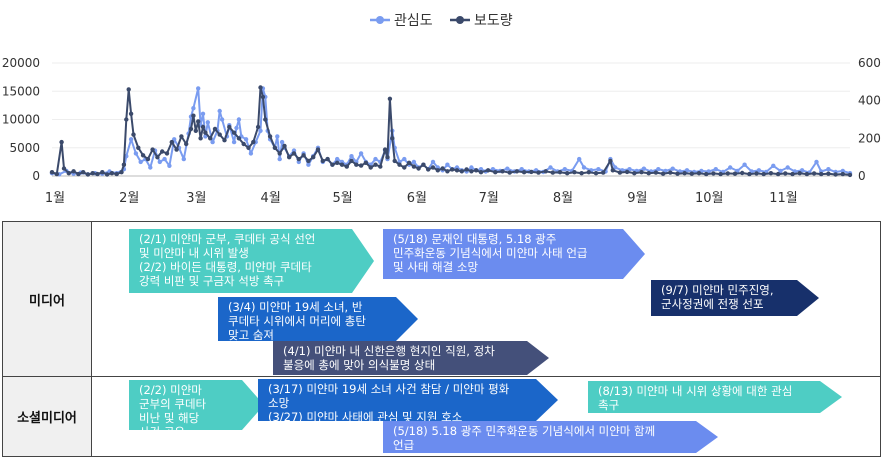 The image size is (884, 460). I want to click on x-tick-label: 1월, so click(55, 198).